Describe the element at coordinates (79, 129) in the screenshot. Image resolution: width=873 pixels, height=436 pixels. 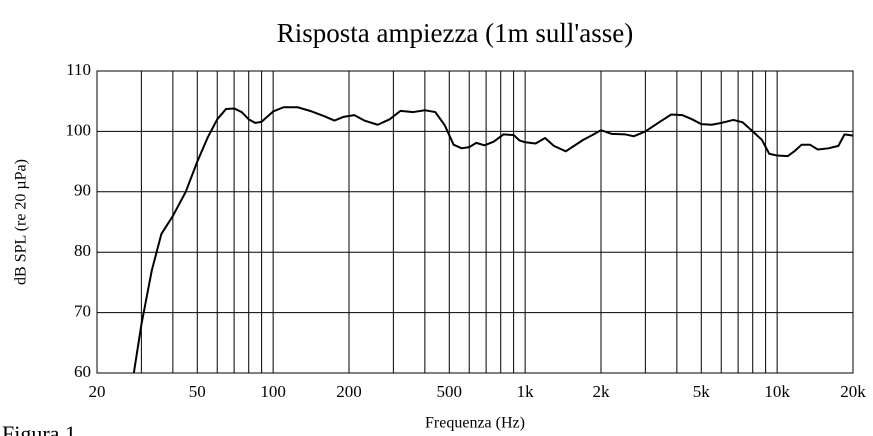
I see `y-tick-label: 100` at that location.